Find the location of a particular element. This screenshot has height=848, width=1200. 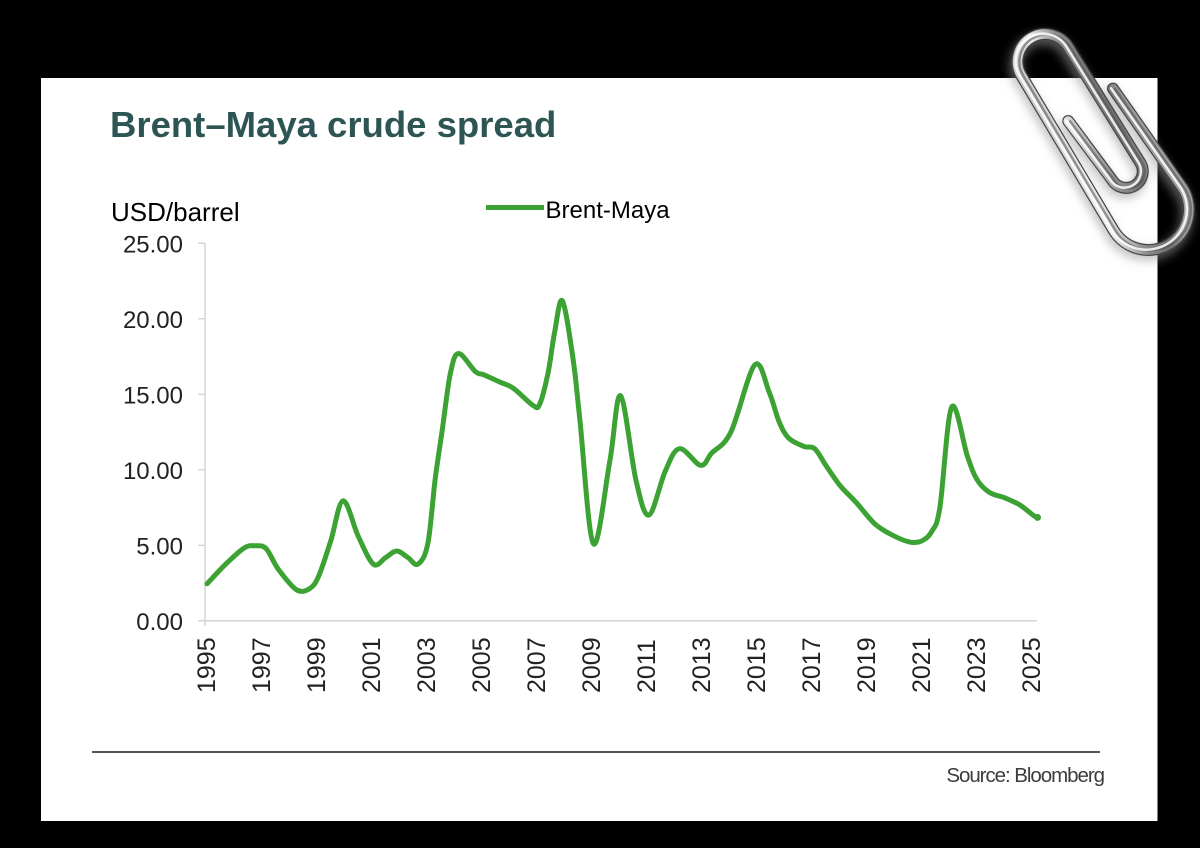

svg-text: 1999 is located at coordinates (317, 665).